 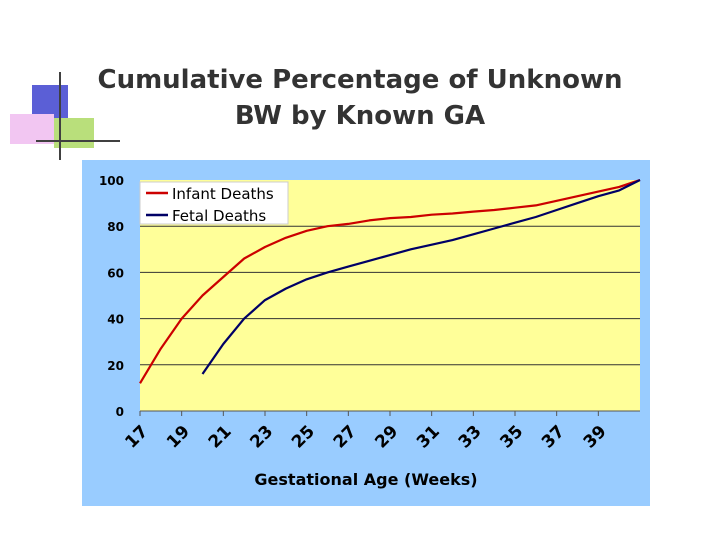 I want to click on decor-square-pink, so click(x=32, y=129).